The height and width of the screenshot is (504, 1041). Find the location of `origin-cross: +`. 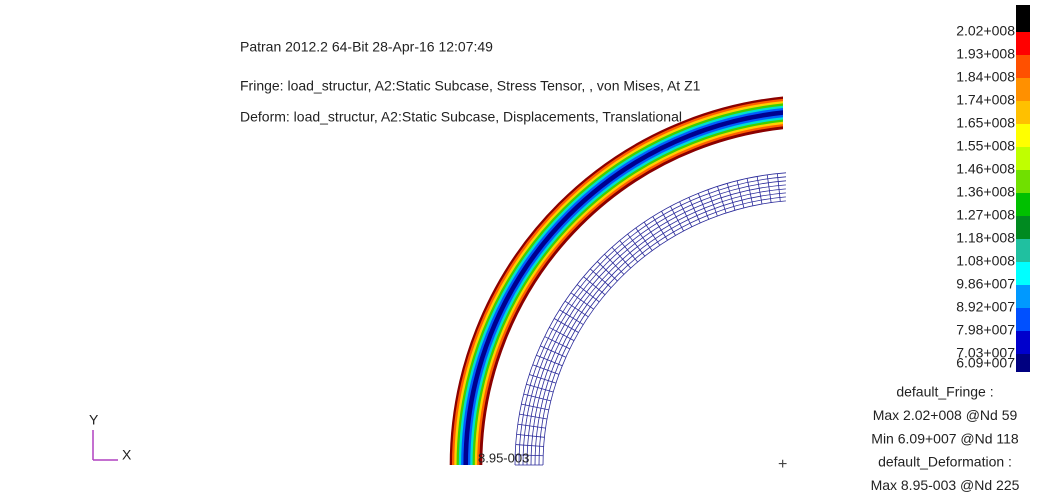

origin-cross: + is located at coordinates (782, 464).